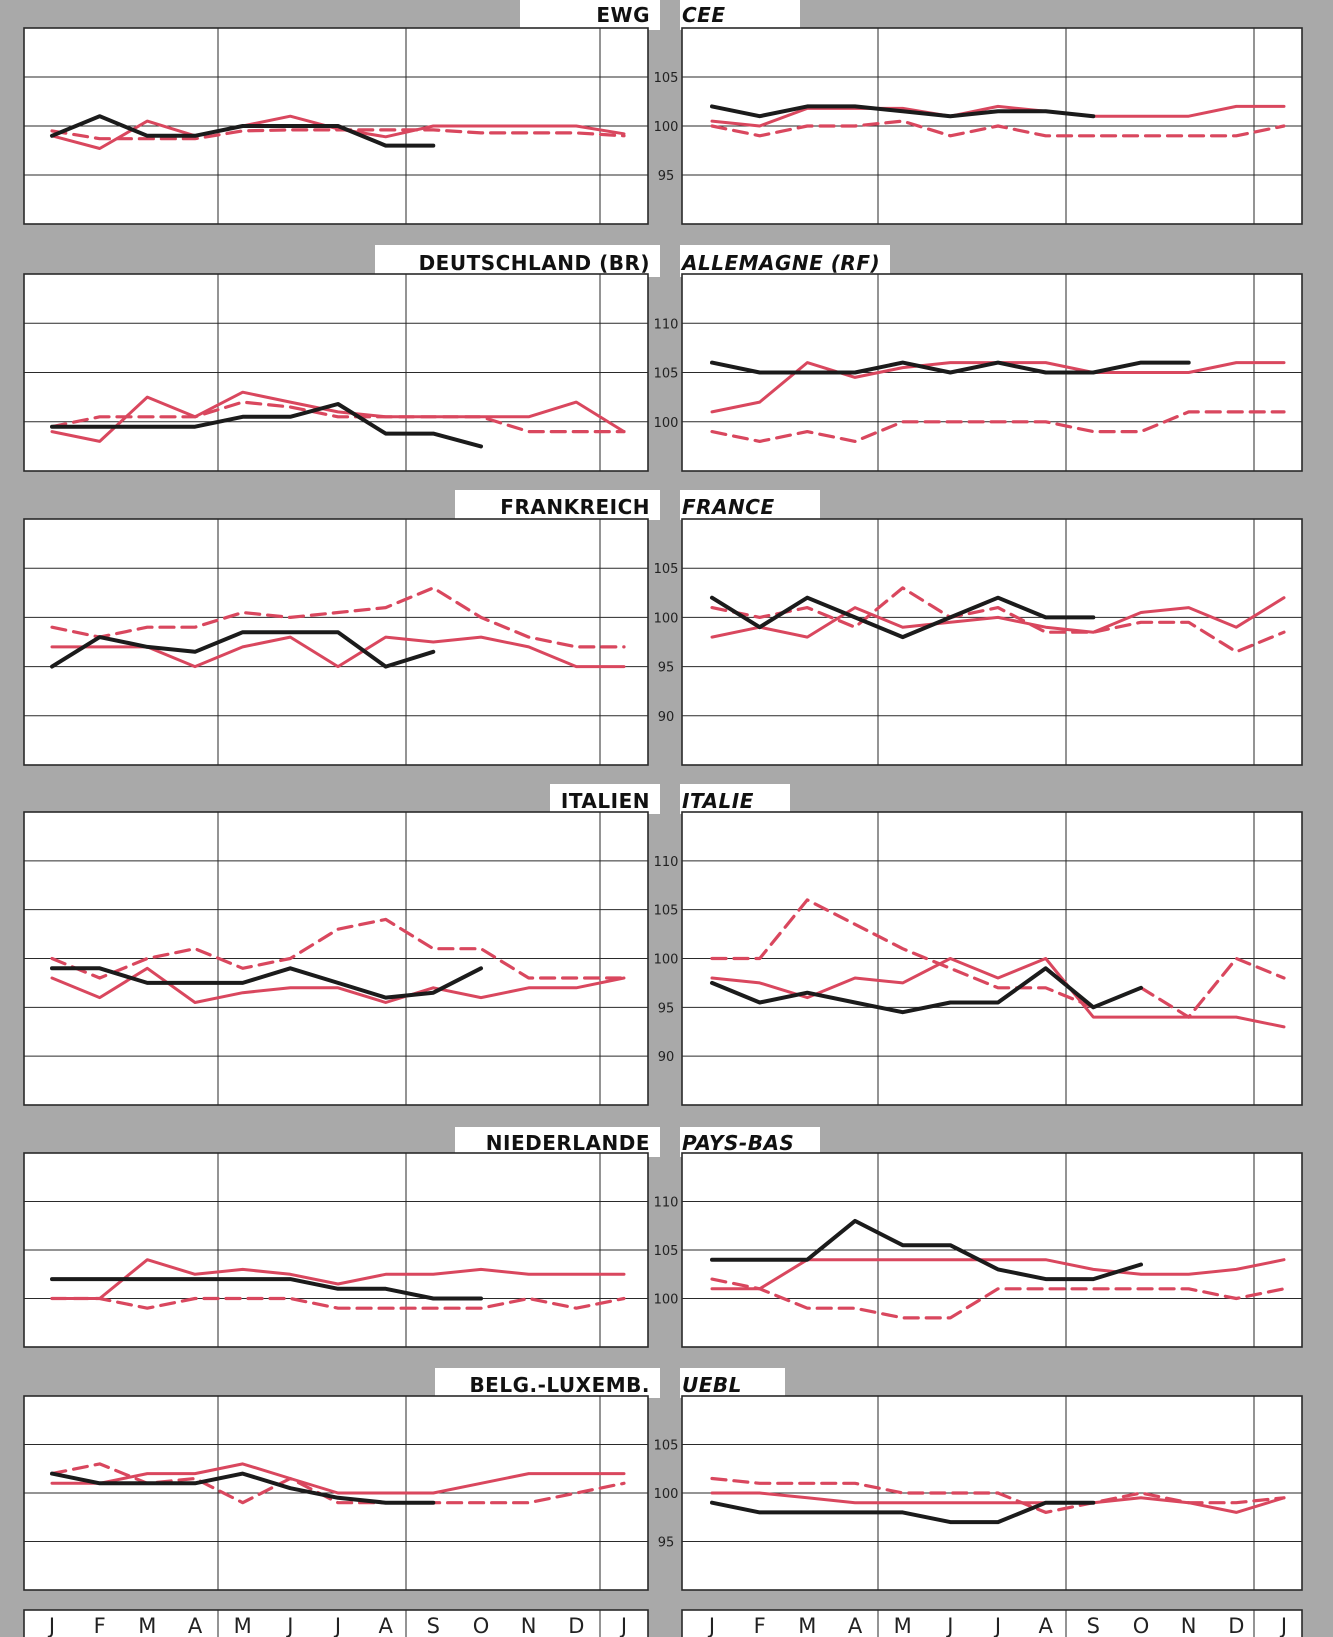  What do you see at coordinates (568, 1143) in the screenshot?
I see `panel-title-german: NIEDERLANDE` at bounding box center [568, 1143].